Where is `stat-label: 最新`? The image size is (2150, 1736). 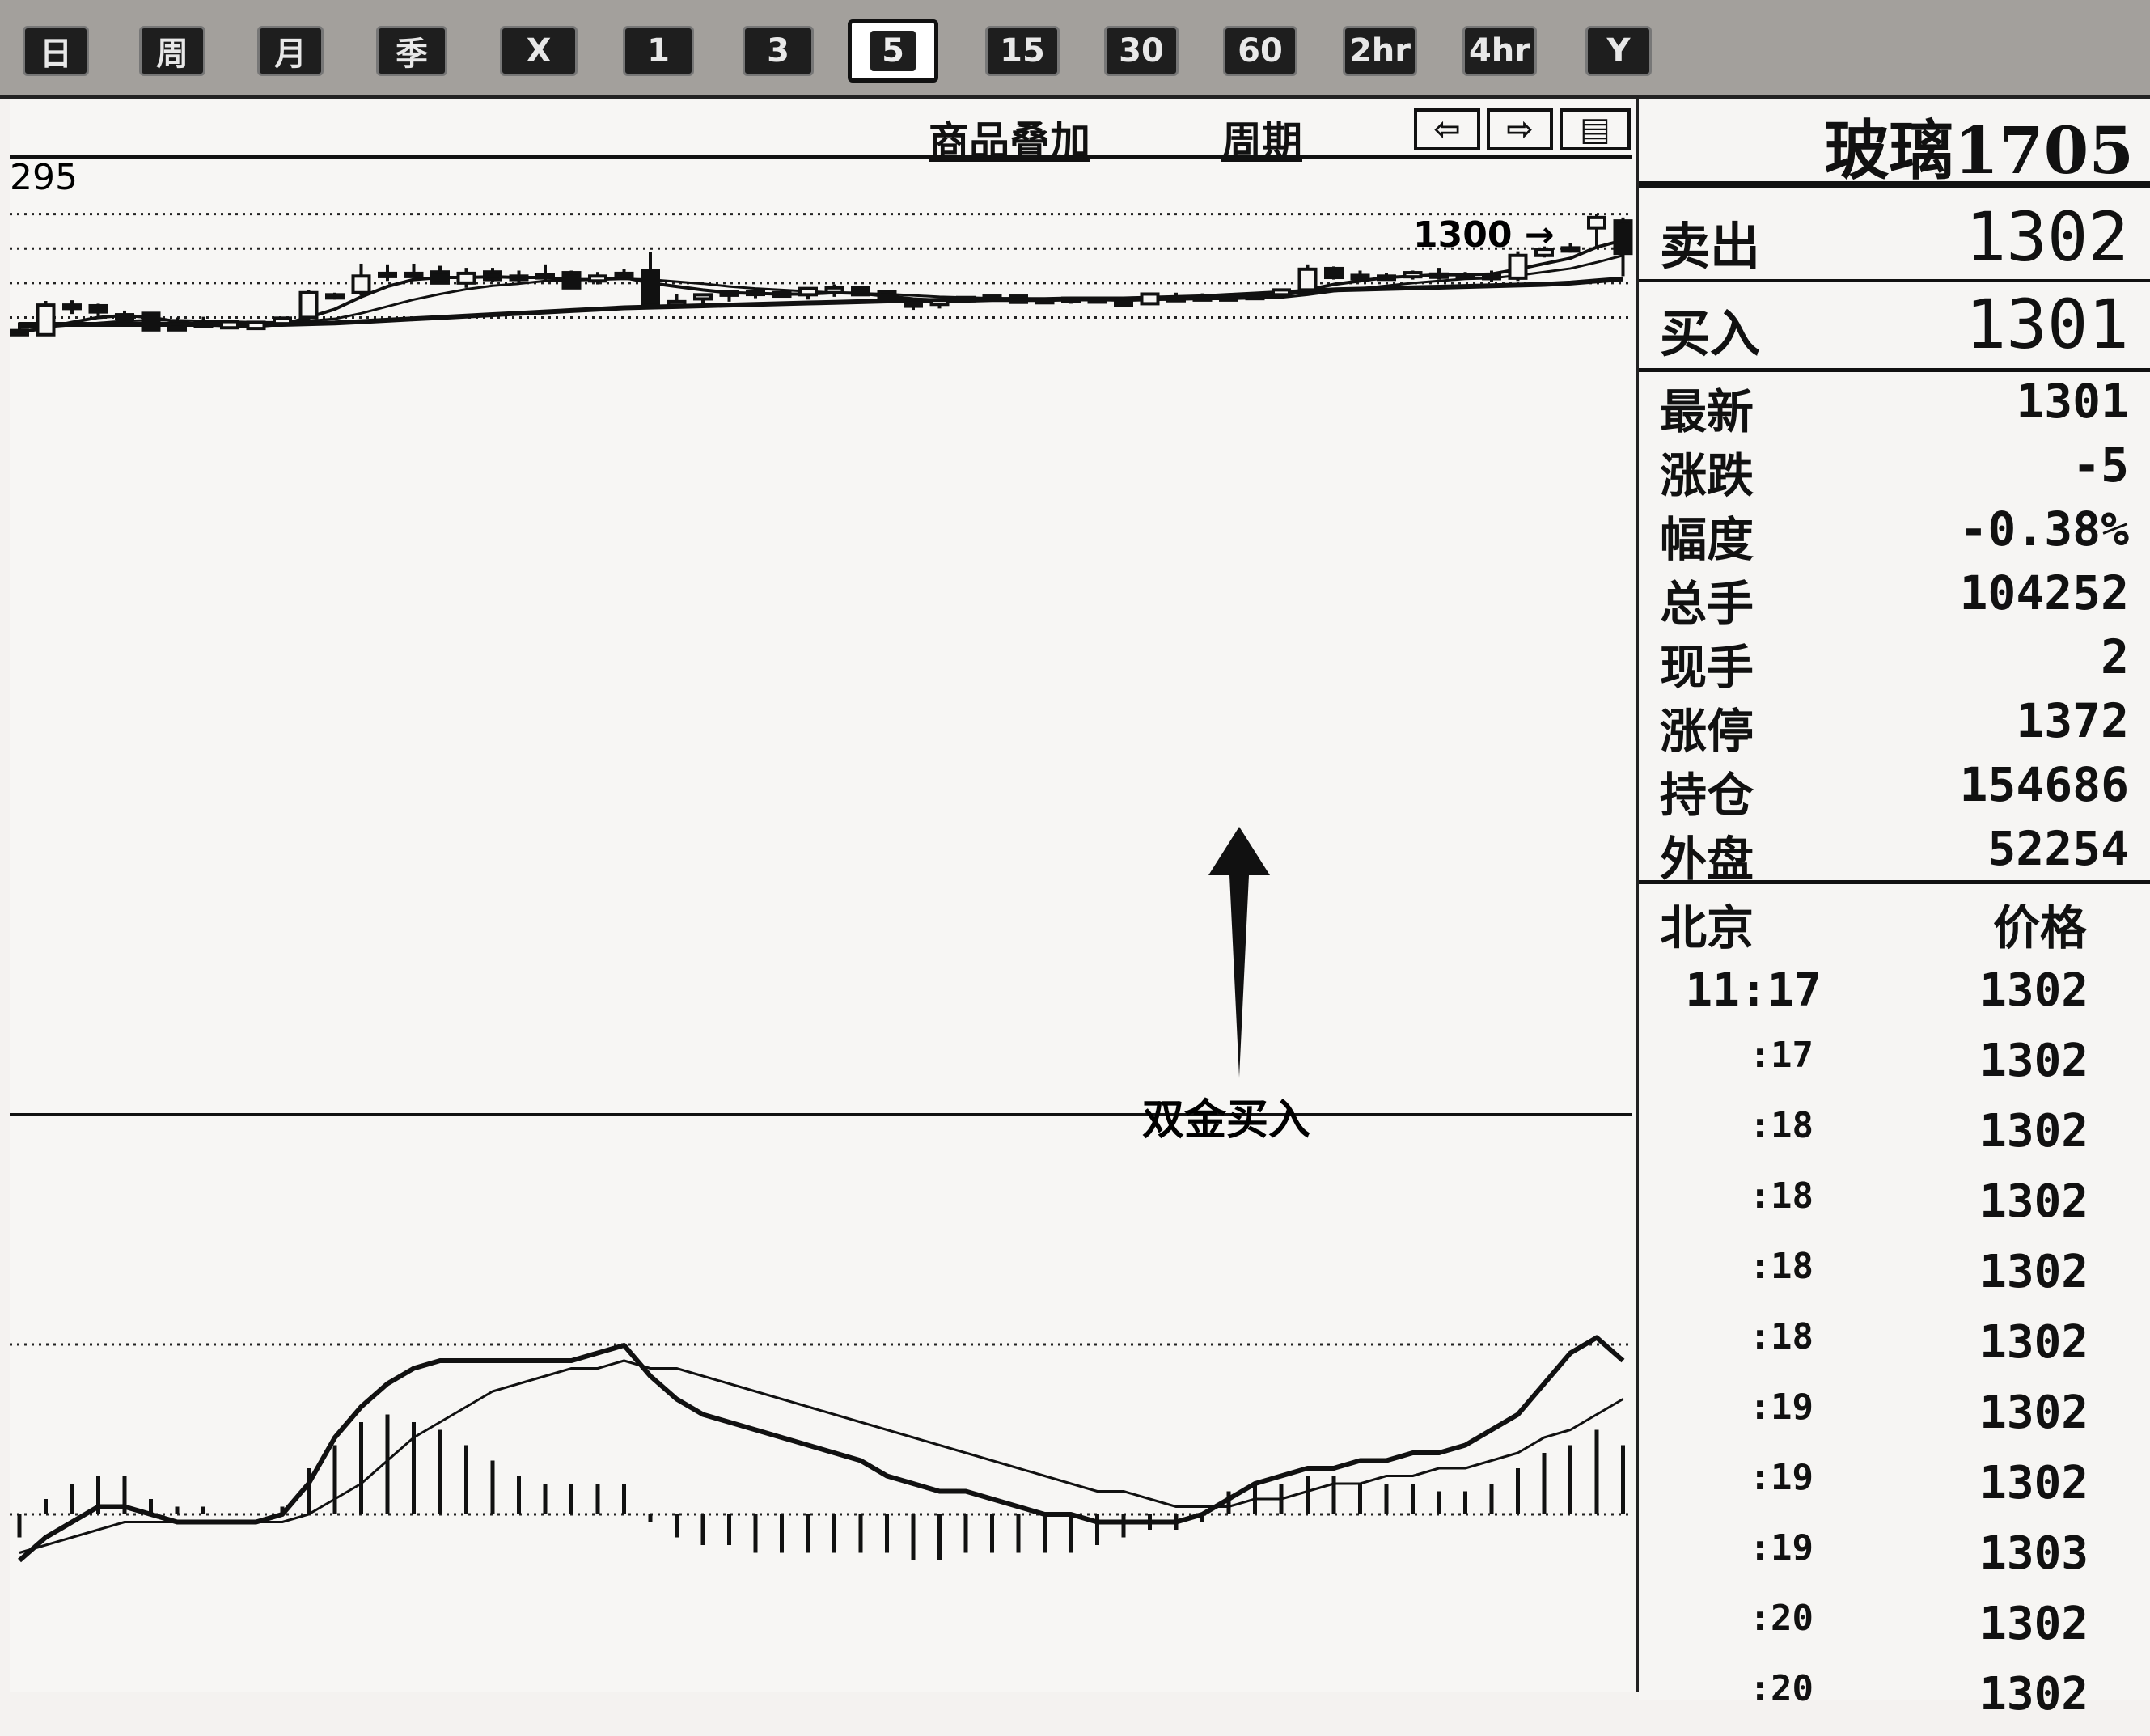 stat-label: 最新 is located at coordinates (1707, 411).